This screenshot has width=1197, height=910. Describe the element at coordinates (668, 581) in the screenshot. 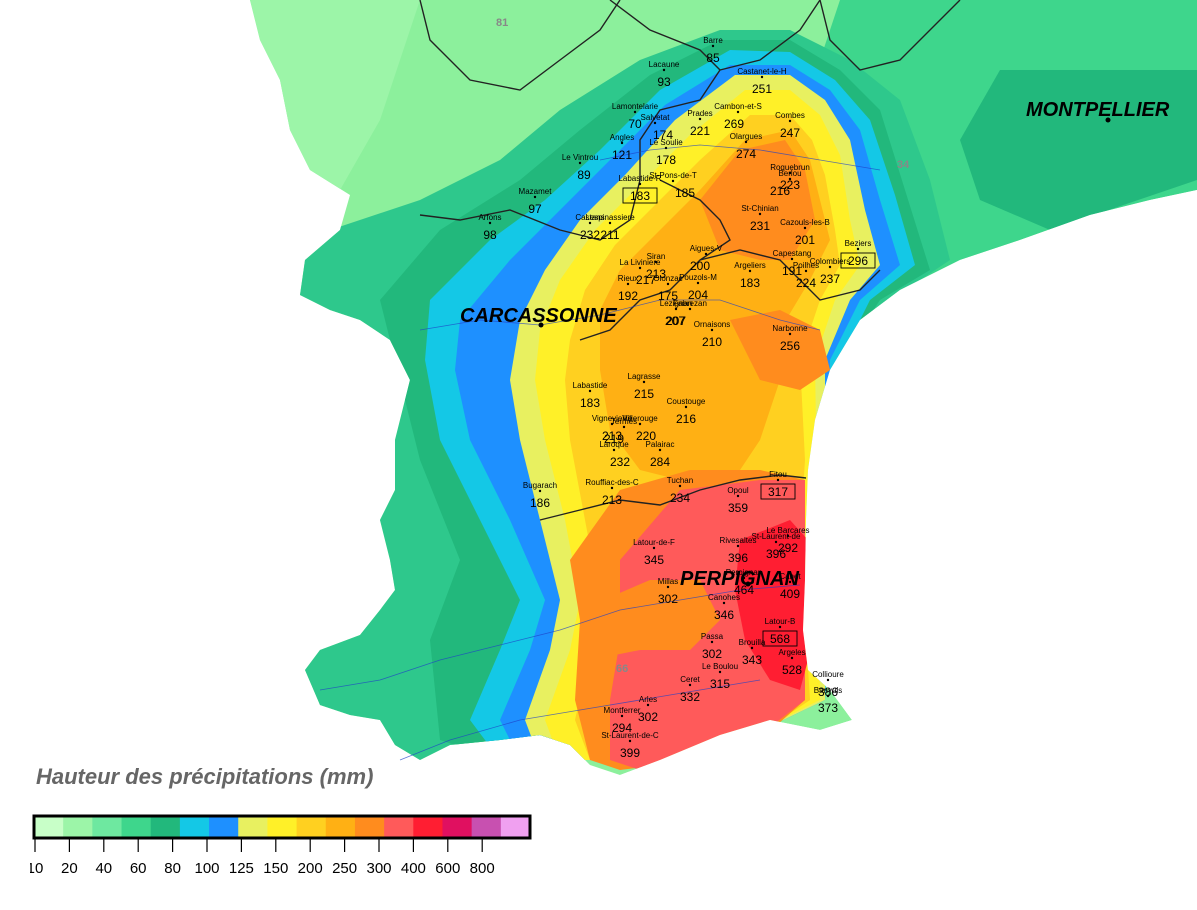

I see `station-name: Millas` at that location.